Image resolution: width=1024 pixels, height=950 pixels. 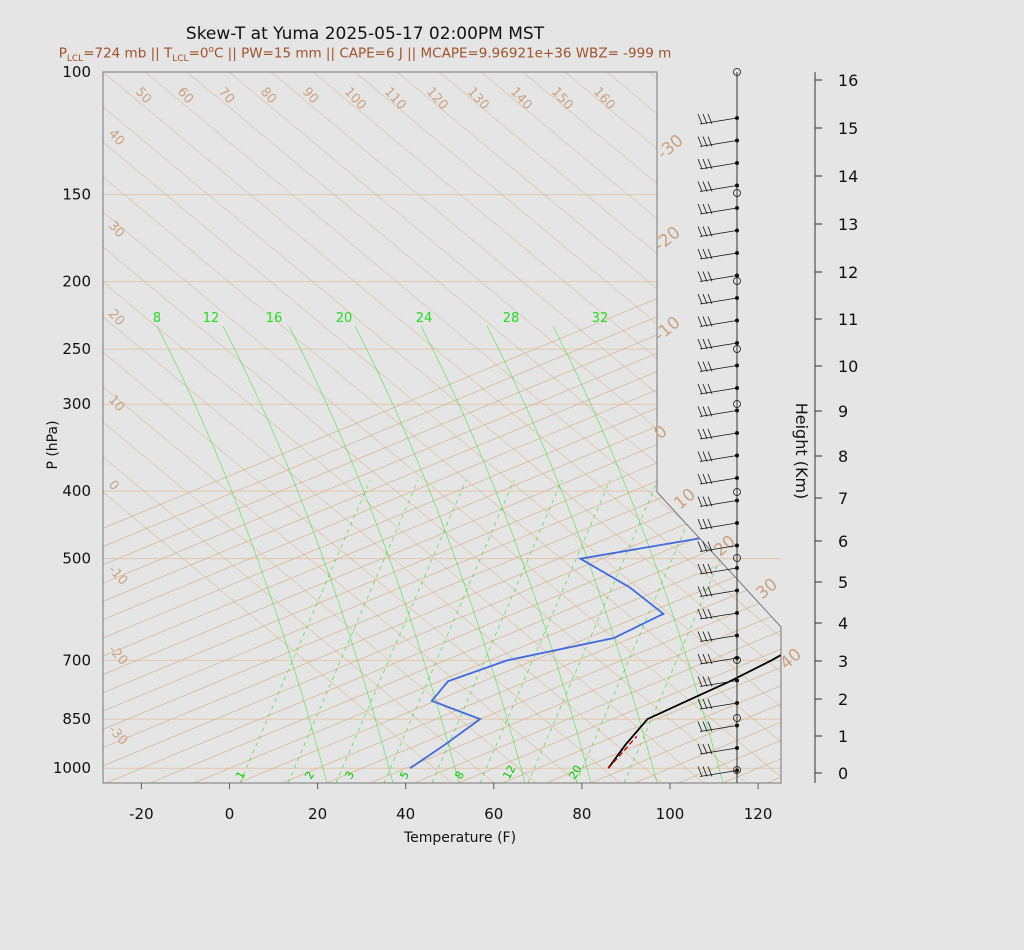 I want to click on height-tick-label: 3, so click(x=843, y=661).